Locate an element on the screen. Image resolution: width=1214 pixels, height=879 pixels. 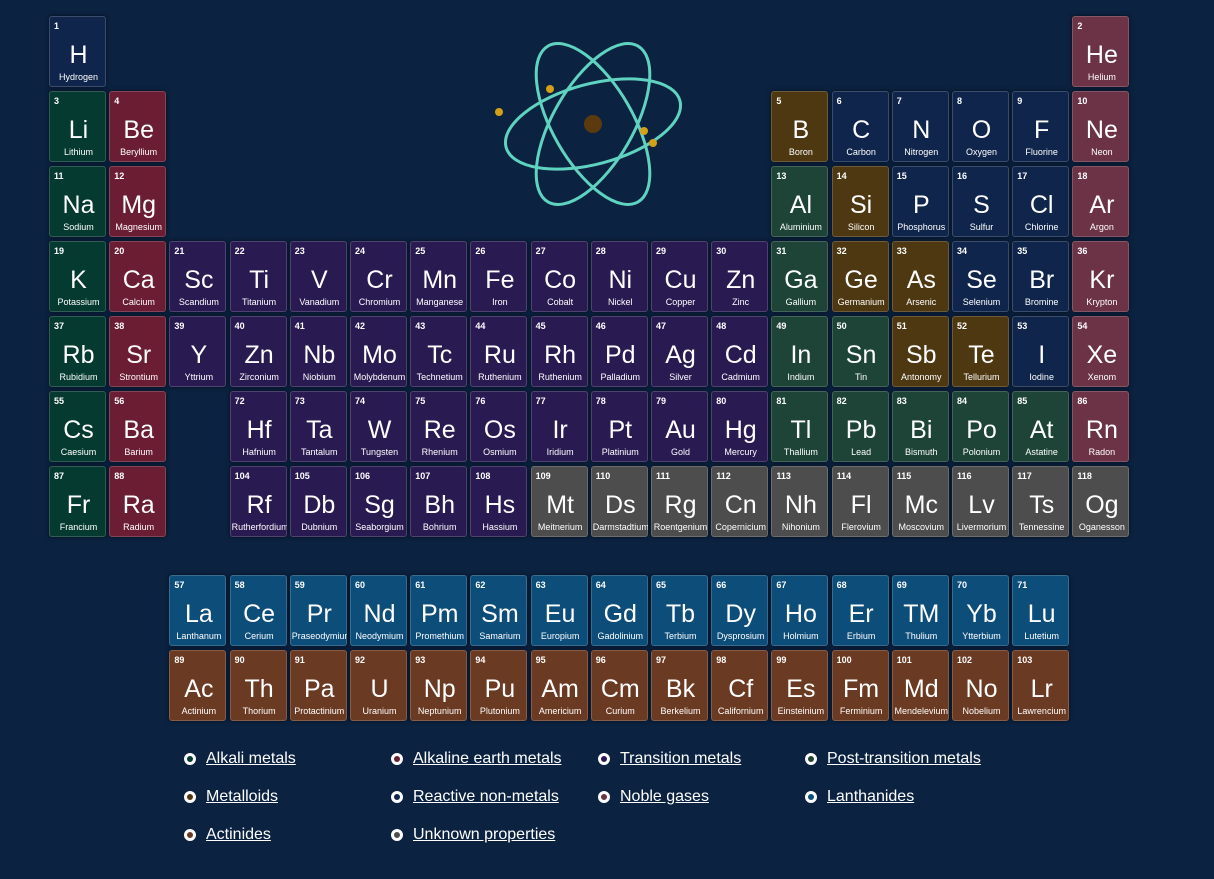
element-tile-s: 16 S Sulfur is located at coordinates (980, 201).